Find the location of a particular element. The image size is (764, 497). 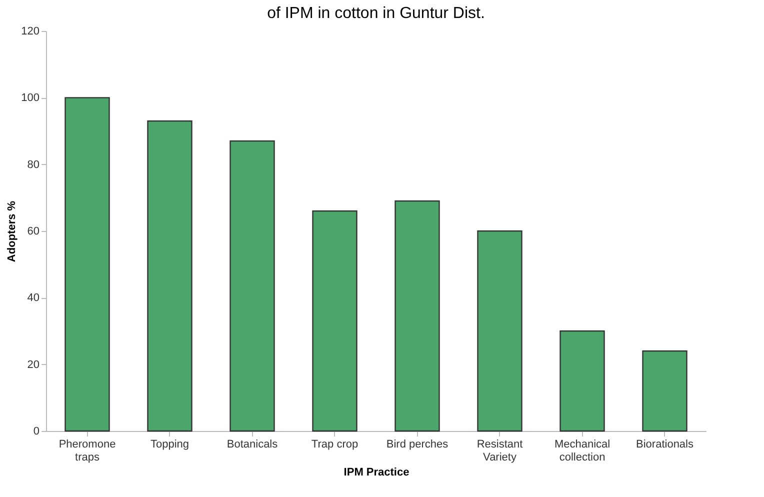

y-tick-label: 80 is located at coordinates (33, 164).